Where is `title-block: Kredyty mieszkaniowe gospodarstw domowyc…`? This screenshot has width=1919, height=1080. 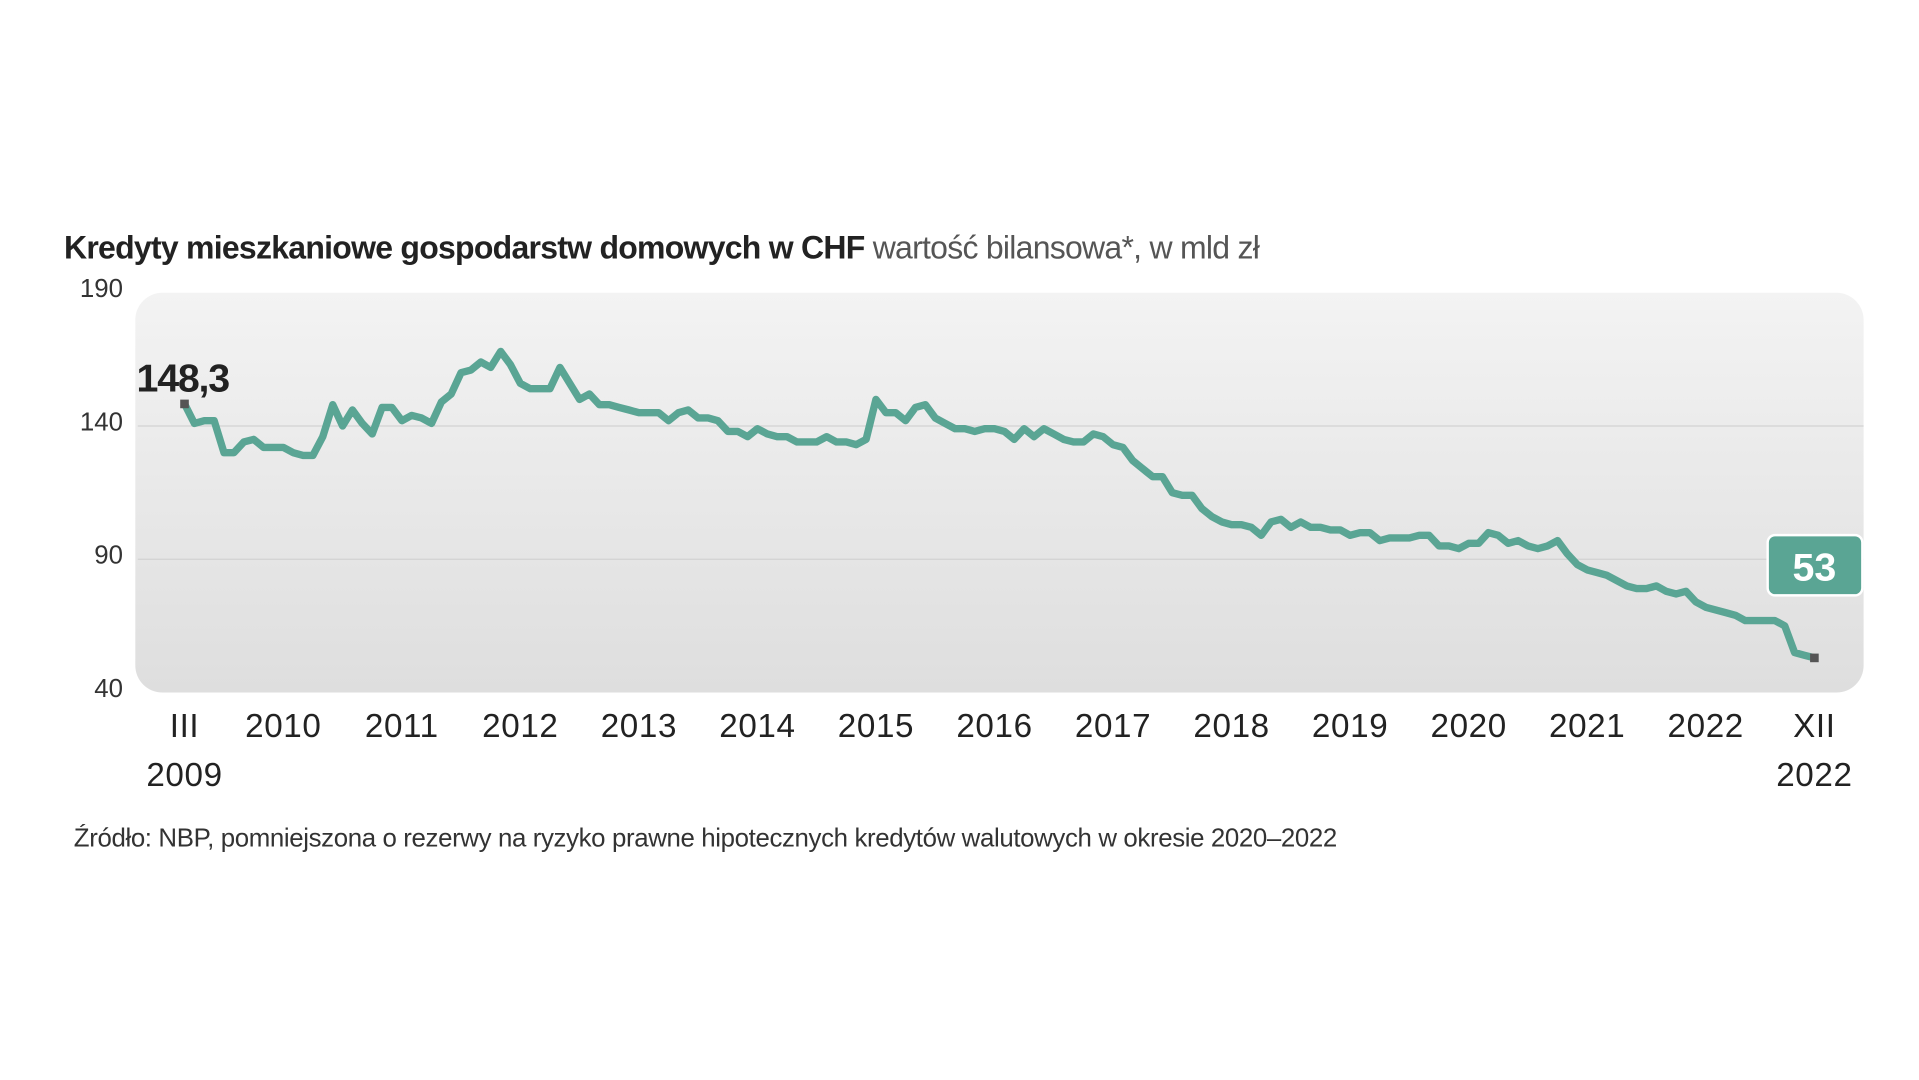 title-block: Kredyty mieszkaniowe gospodarstw domowyc… is located at coordinates (661, 247).